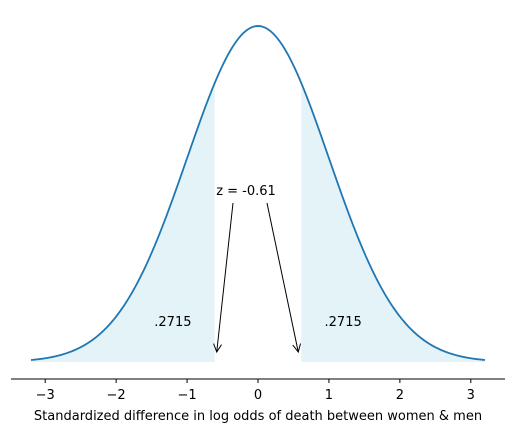  I want to click on left-tail-area-label: .2715, so click(172, 322).